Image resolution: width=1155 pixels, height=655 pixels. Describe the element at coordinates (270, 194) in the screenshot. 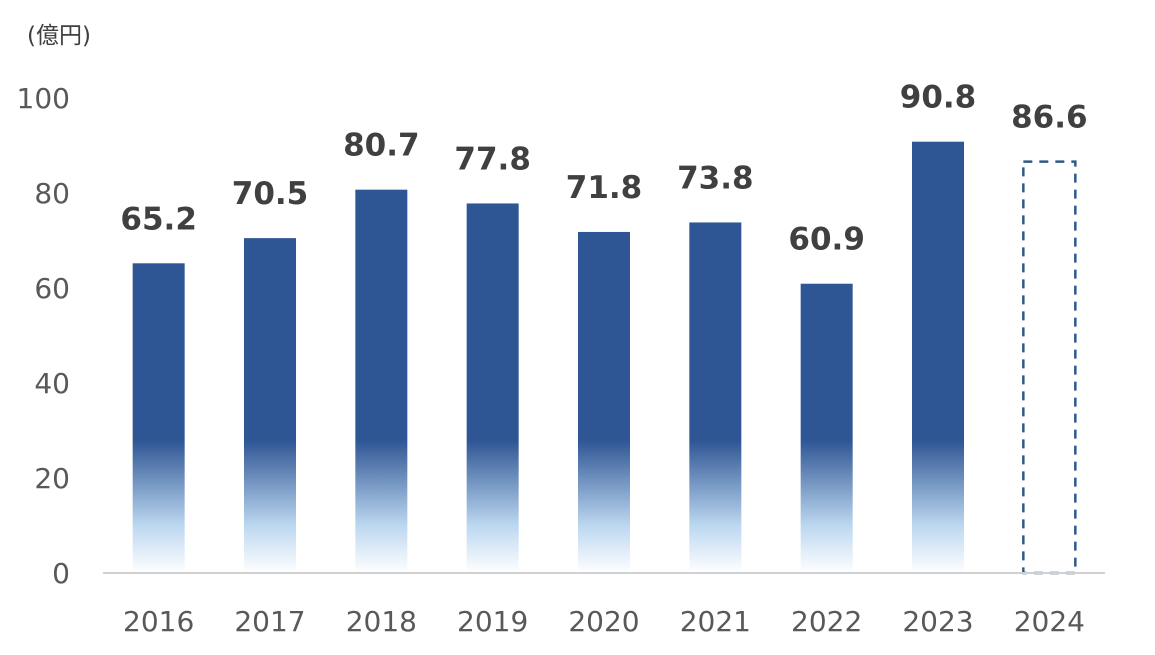

I see `data-label: 70.5` at that location.